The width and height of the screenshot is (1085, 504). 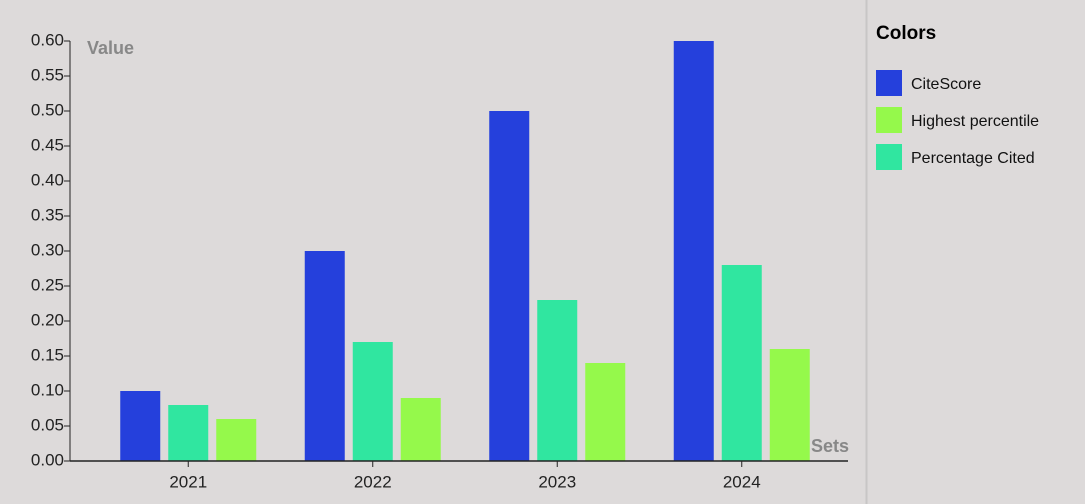 What do you see at coordinates (47, 144) in the screenshot?
I see `y-tick-label: 0.45` at bounding box center [47, 144].